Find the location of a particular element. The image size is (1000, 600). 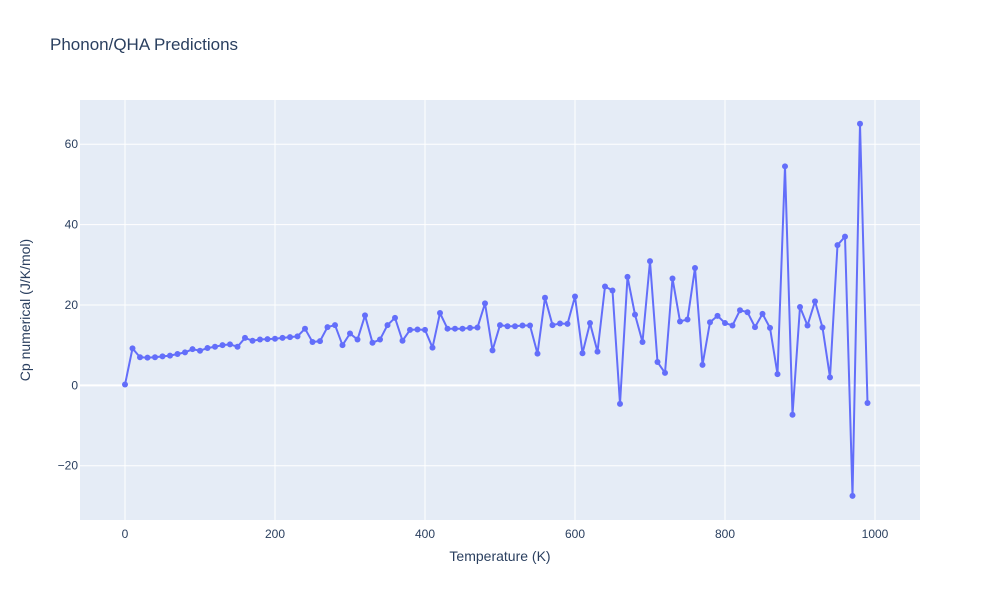

x-tick-label: 200 is located at coordinates (275, 534).